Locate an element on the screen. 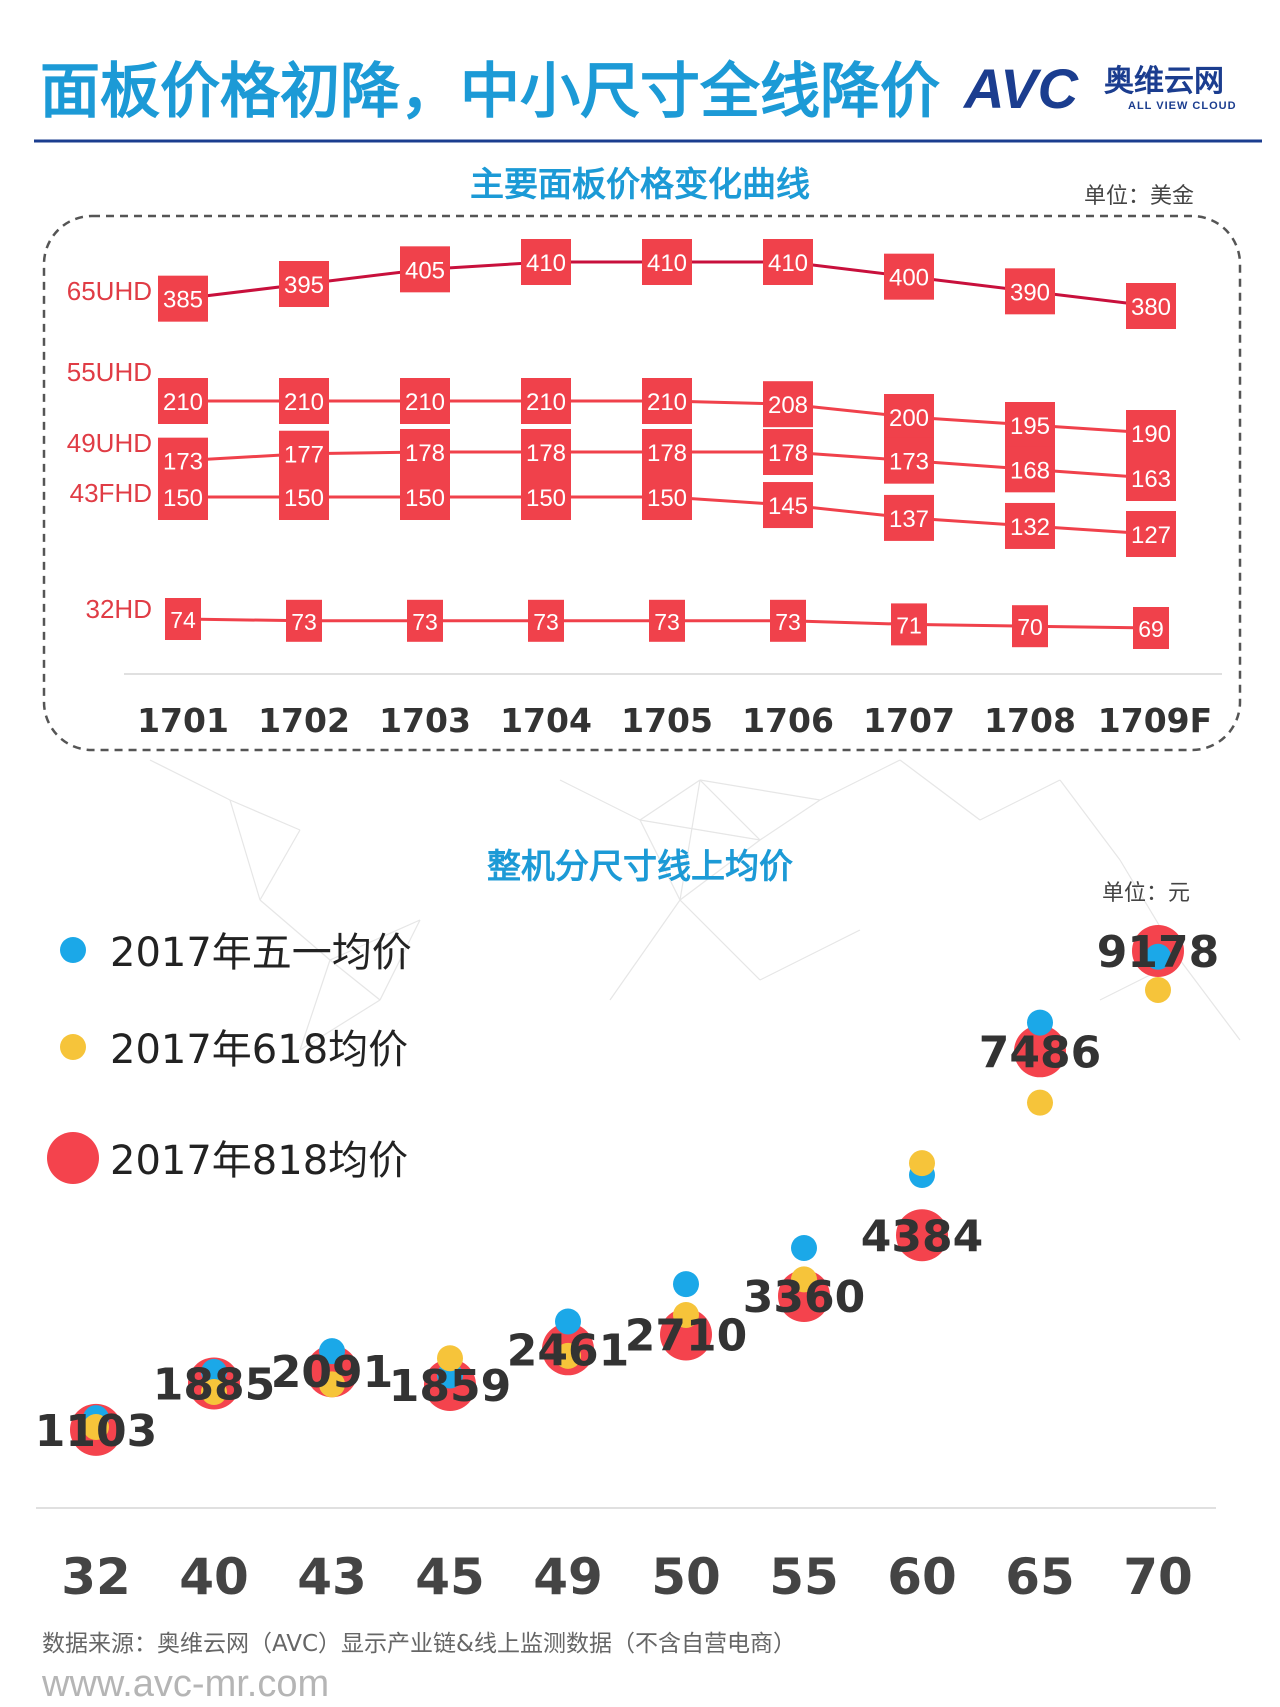 This screenshot has width=1280, height=1707. x-tick-label: 49 is located at coordinates (568, 1577).